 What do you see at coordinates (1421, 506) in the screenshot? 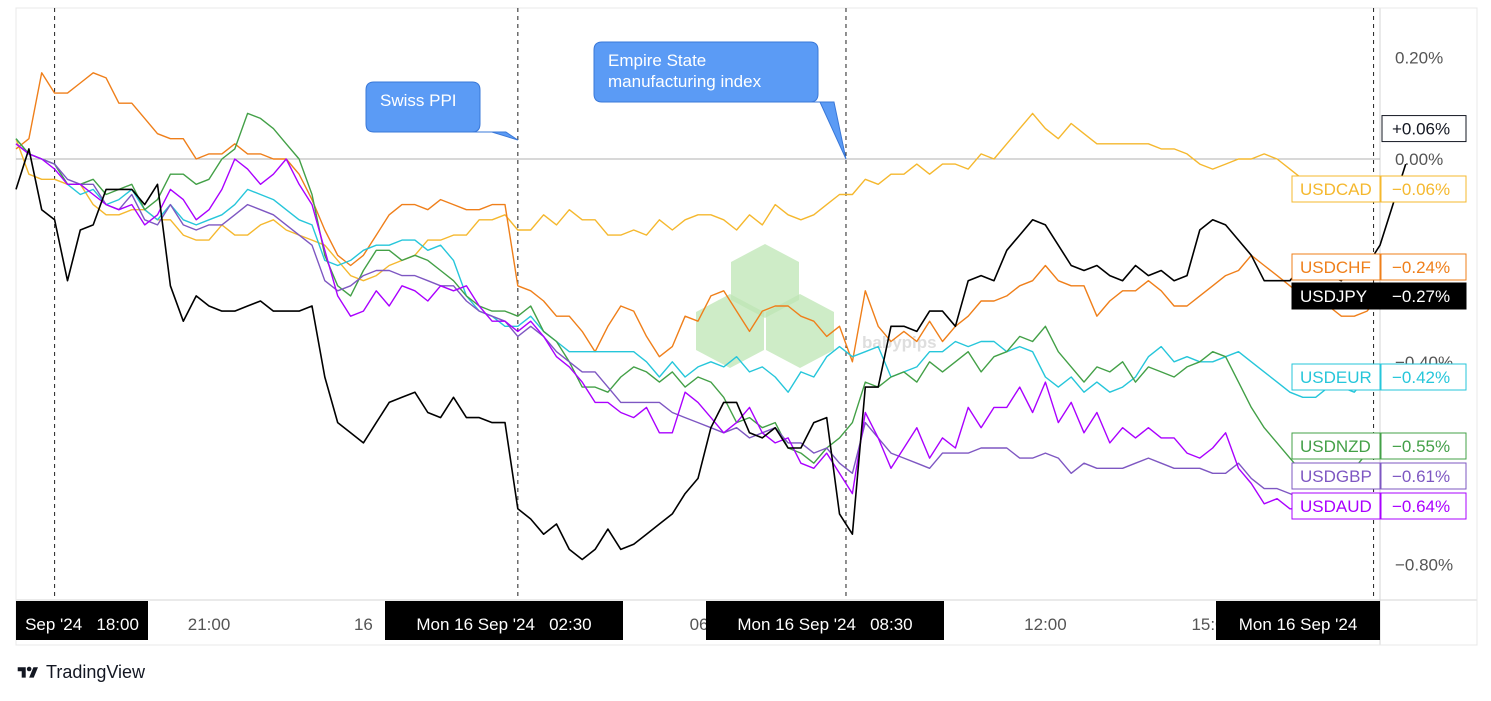
I see `series-value-usdaud: −0.64%` at bounding box center [1421, 506].